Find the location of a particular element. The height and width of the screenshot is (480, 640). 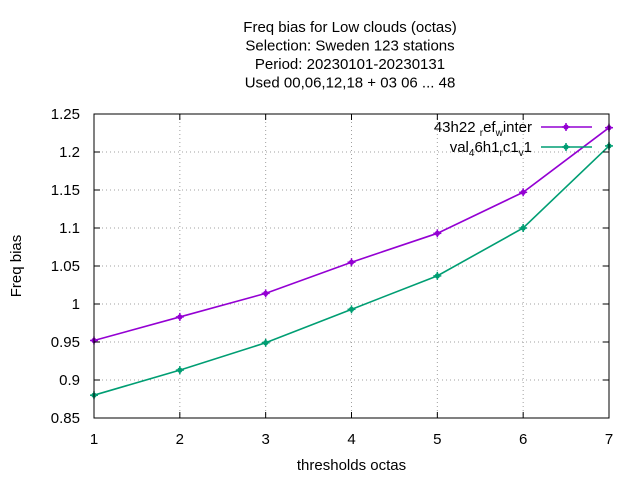

x-tick-label: 1 is located at coordinates (94, 439).